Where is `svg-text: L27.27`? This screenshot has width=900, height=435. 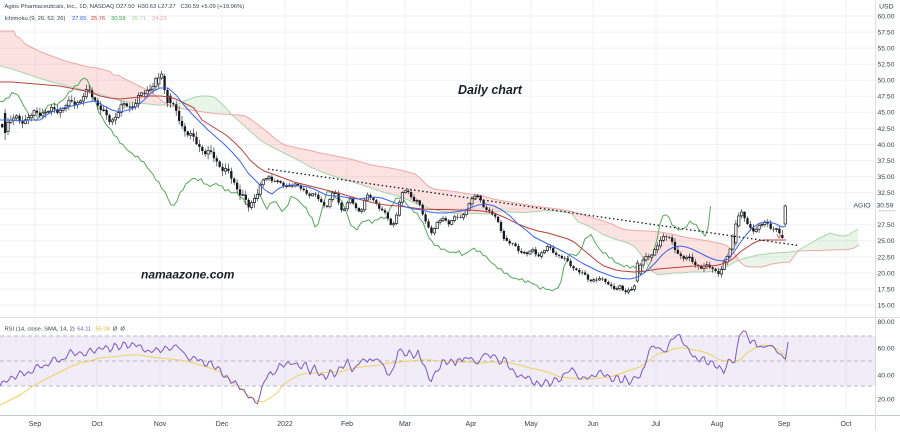 svg-text: L27.27 is located at coordinates (167, 7).